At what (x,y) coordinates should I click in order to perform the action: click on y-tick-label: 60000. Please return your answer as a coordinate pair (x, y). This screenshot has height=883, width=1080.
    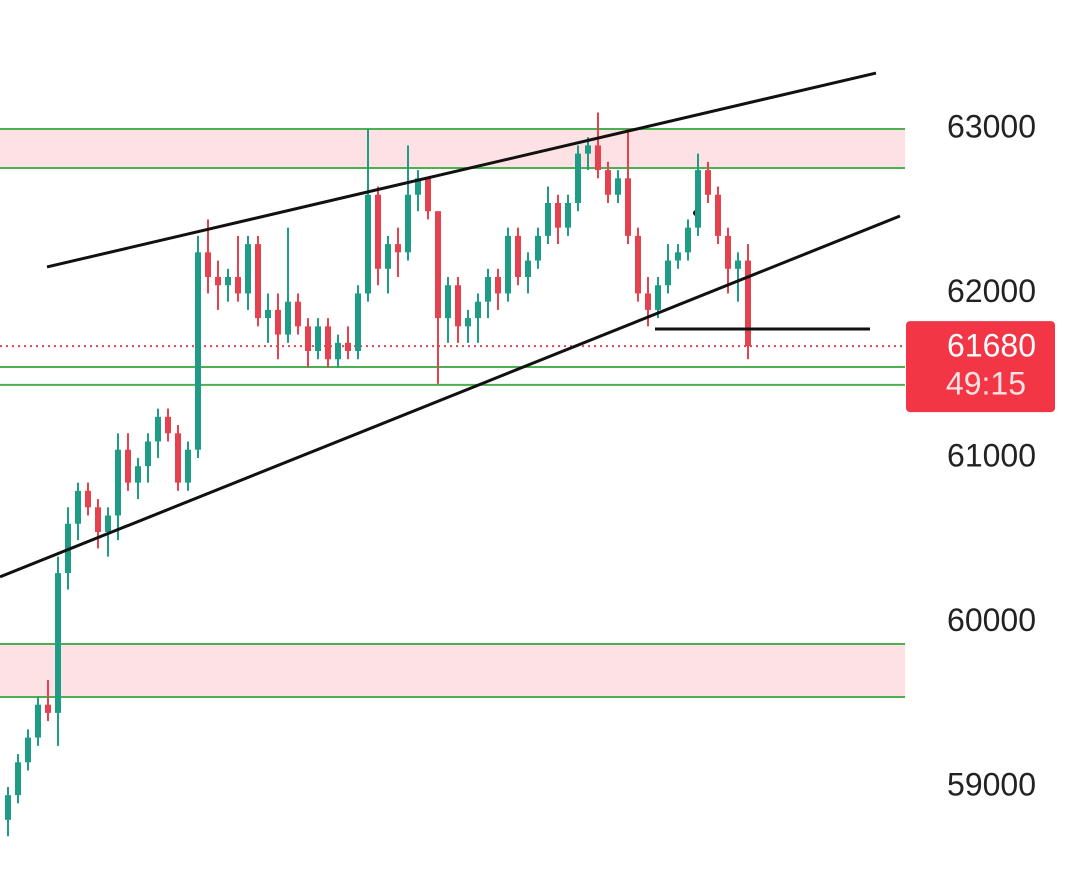
    Looking at the image, I should click on (991, 620).